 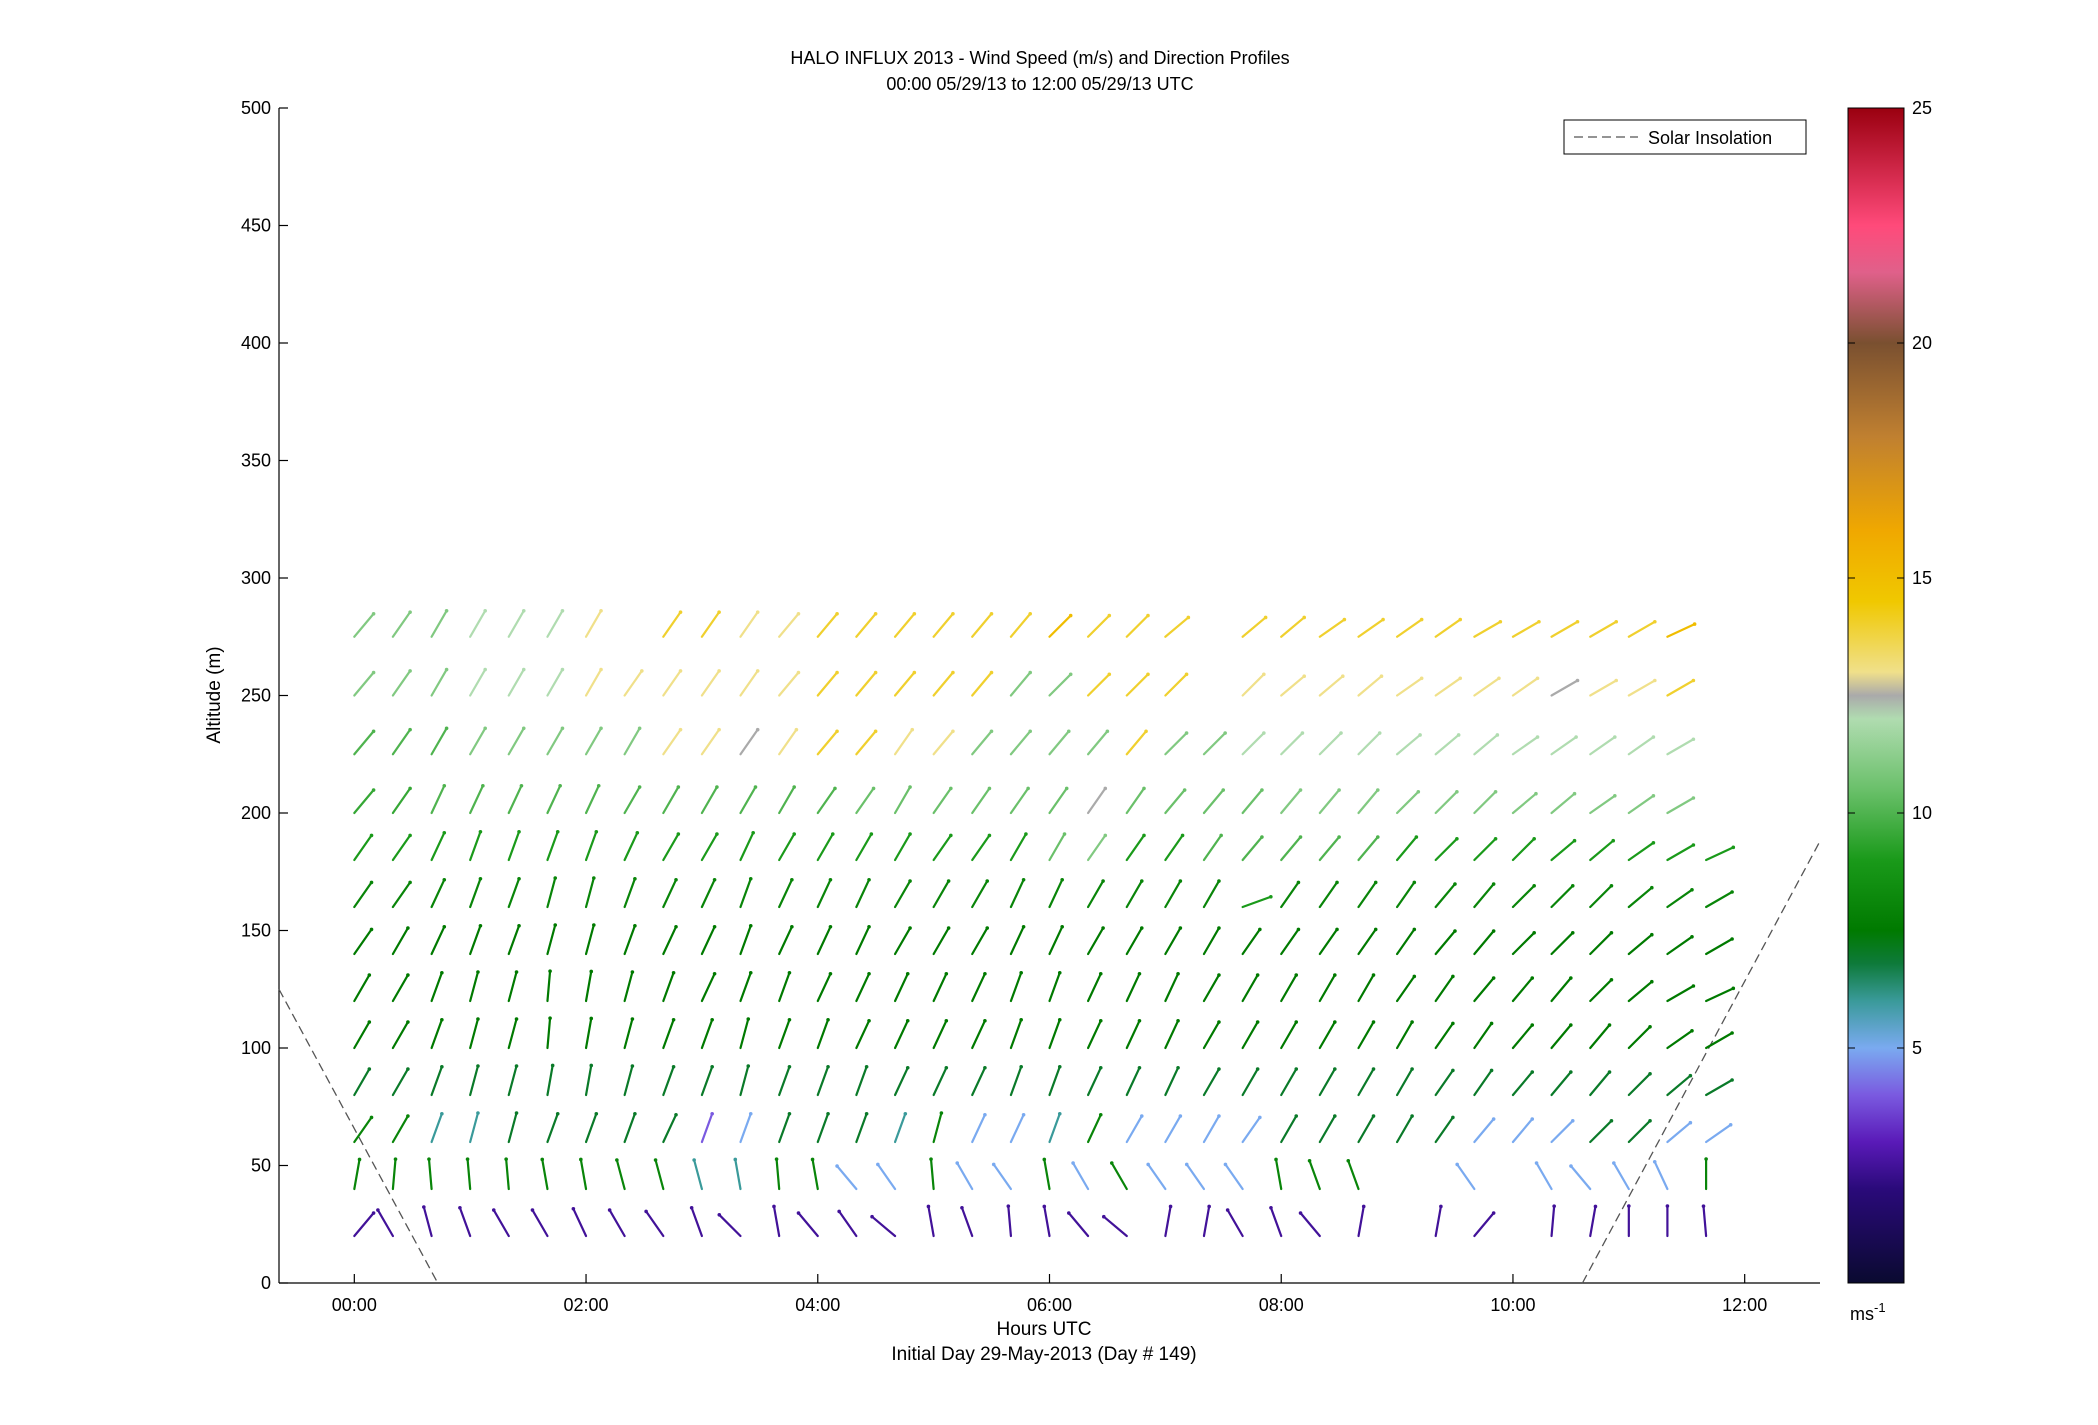 I want to click on x-tick-label: 12:00, so click(x=1744, y=1305).